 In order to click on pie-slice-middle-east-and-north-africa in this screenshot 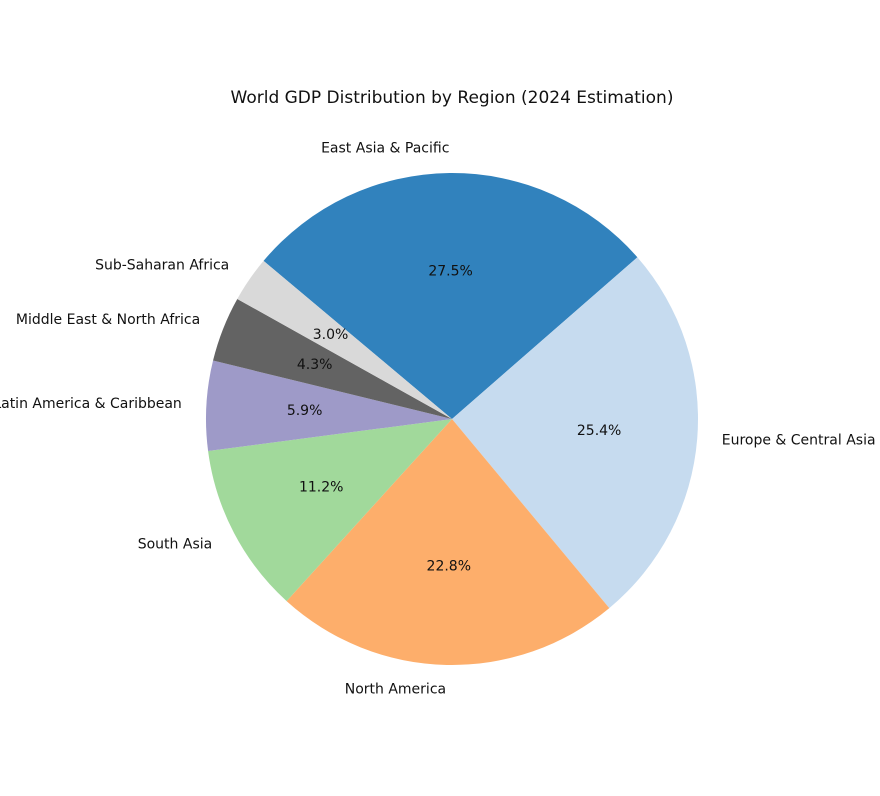, I will do `click(332, 358)`.